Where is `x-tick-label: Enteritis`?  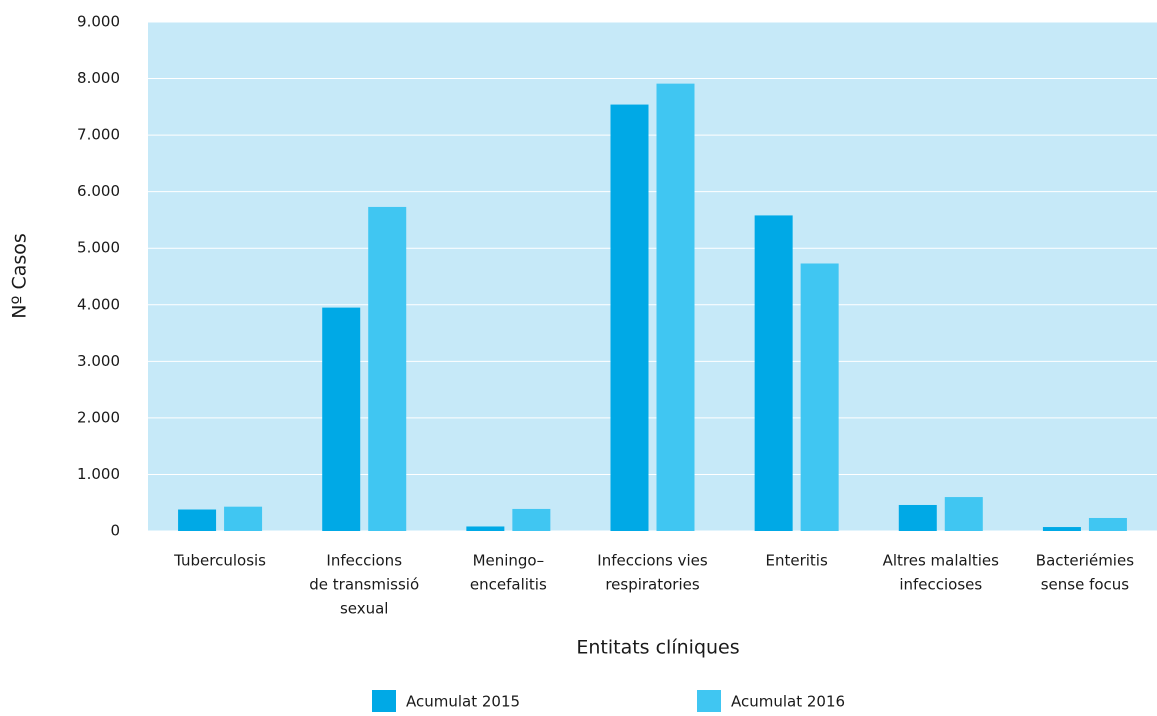 x-tick-label: Enteritis is located at coordinates (796, 561).